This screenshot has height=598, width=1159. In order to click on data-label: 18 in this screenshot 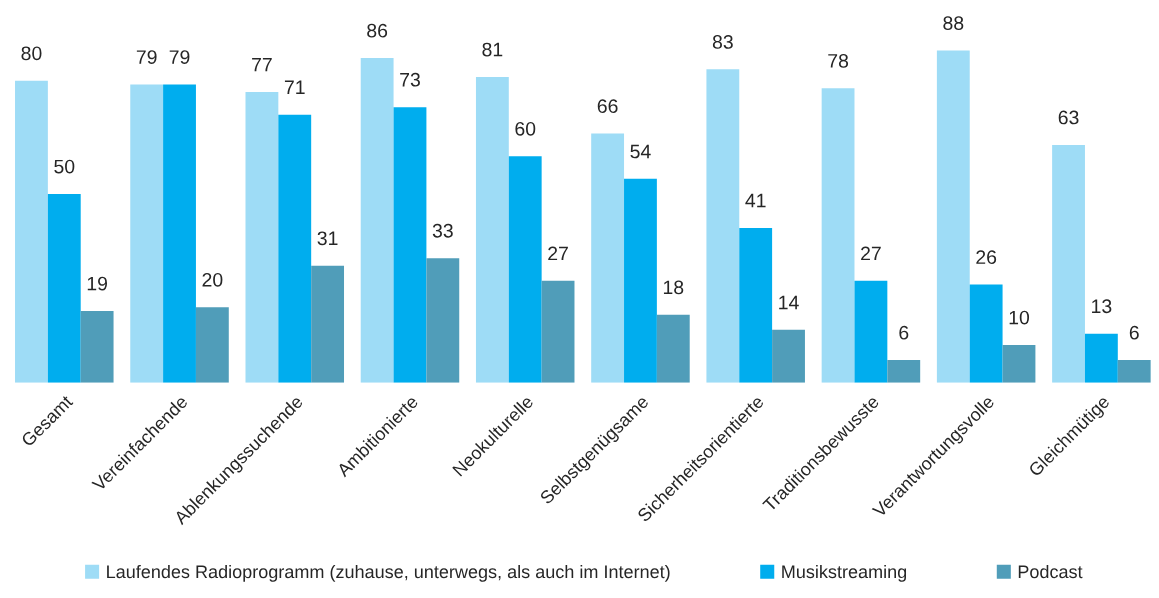, I will do `click(673, 287)`.